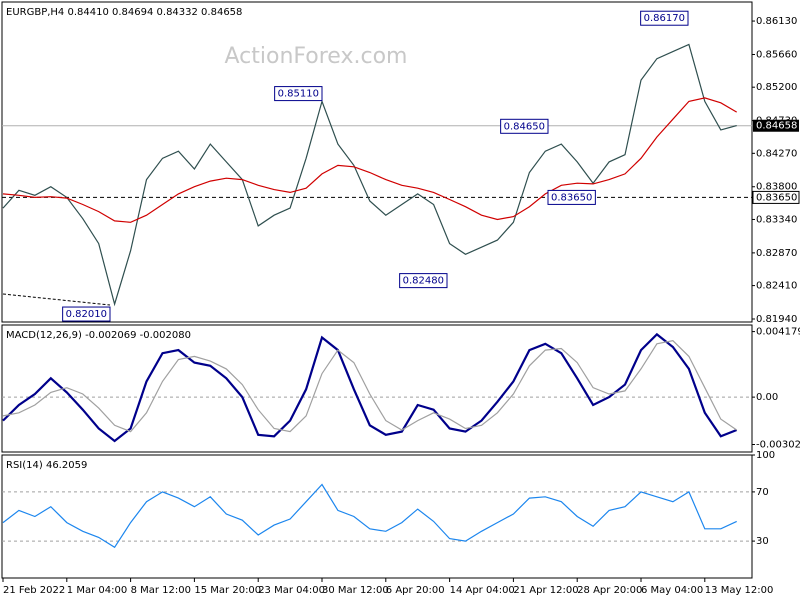 The image size is (800, 600). What do you see at coordinates (776, 187) in the screenshot?
I see `y-tick-label: 0.83800` at bounding box center [776, 187].